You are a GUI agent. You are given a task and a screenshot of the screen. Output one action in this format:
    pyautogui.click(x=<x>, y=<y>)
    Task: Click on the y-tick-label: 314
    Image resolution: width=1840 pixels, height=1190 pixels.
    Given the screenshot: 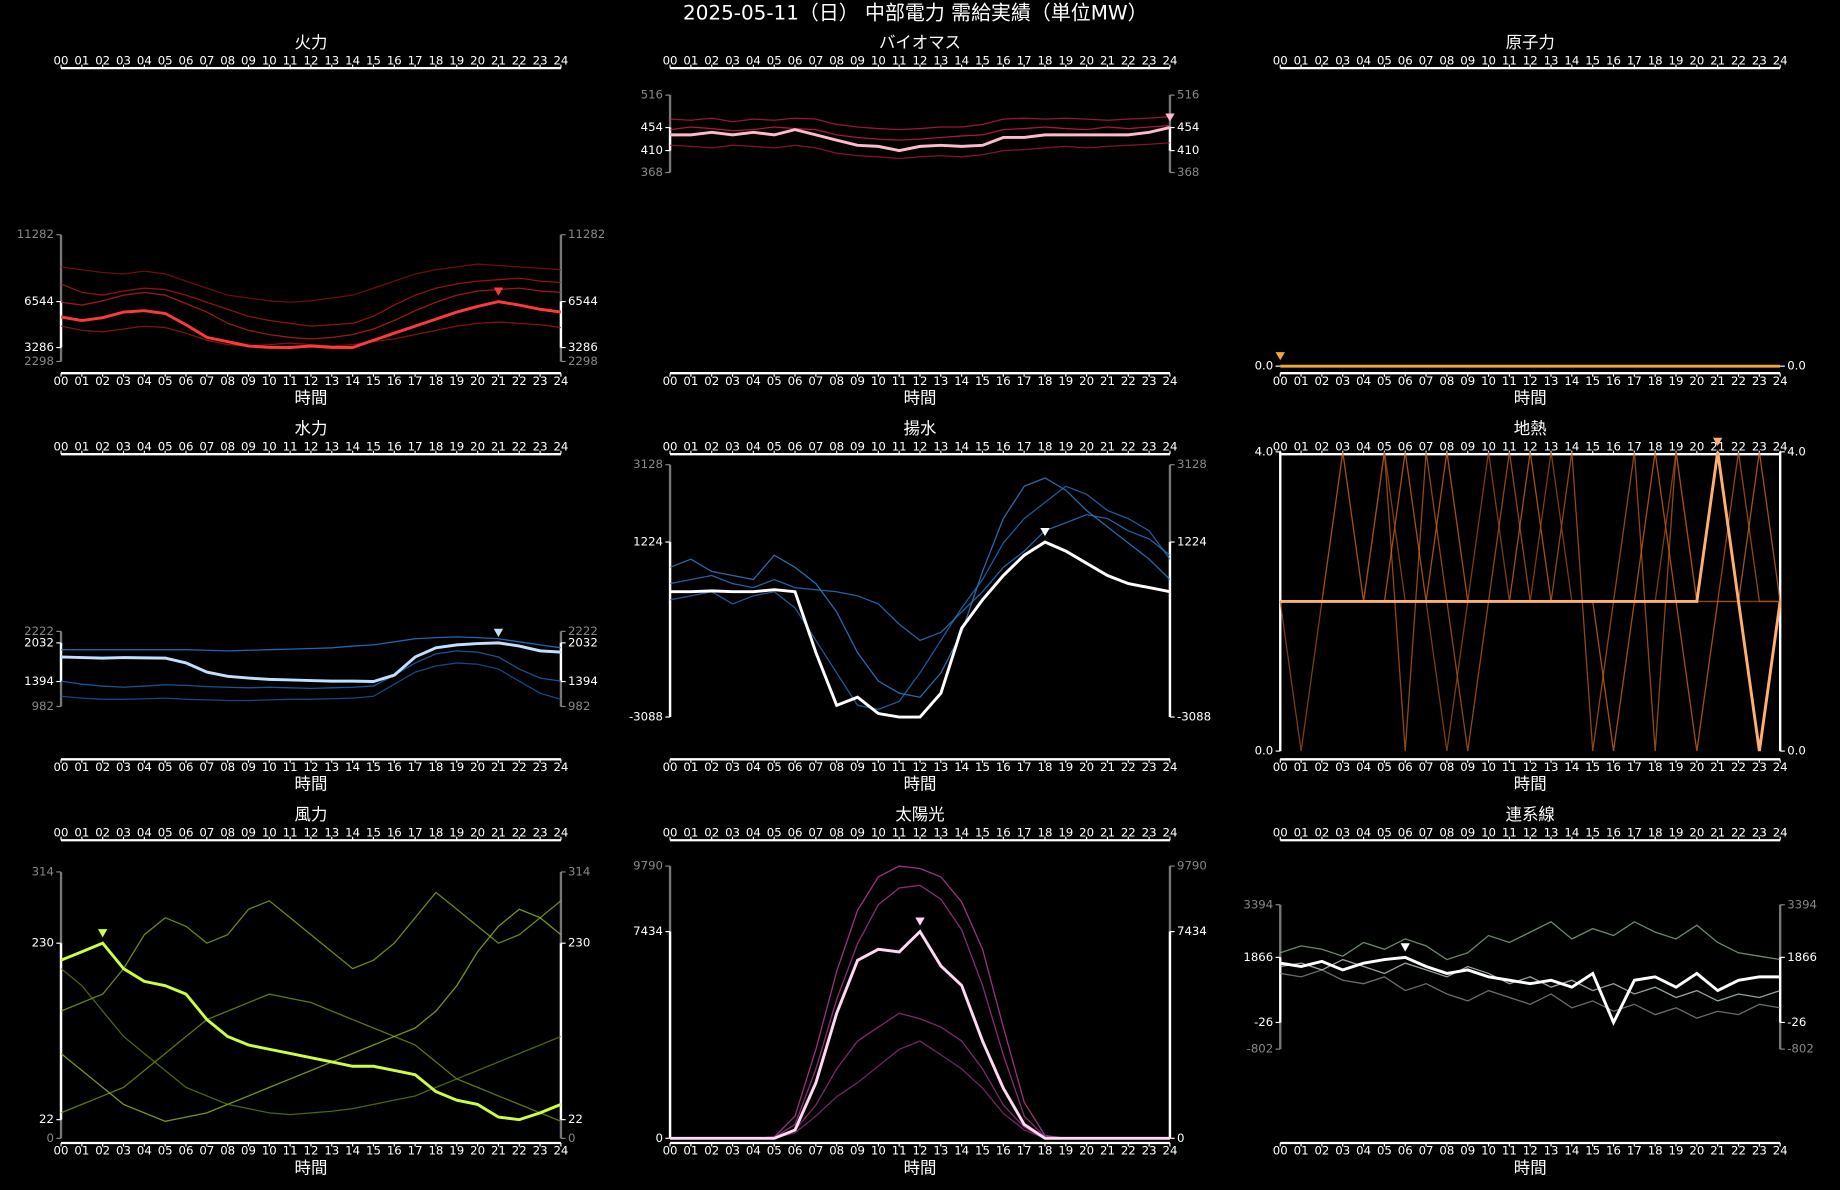 What is the action you would take?
    pyautogui.click(x=579, y=871)
    